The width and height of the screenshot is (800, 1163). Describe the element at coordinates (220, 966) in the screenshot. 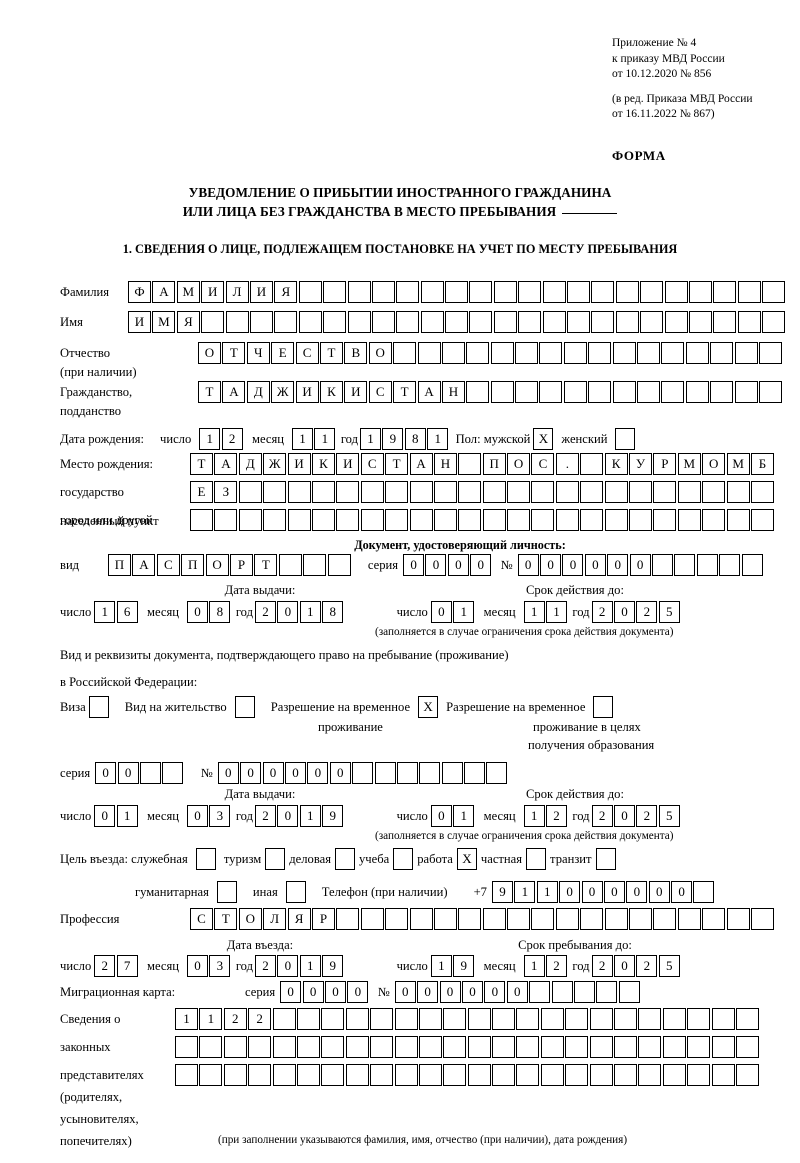

I see `char-cell: 3` at that location.